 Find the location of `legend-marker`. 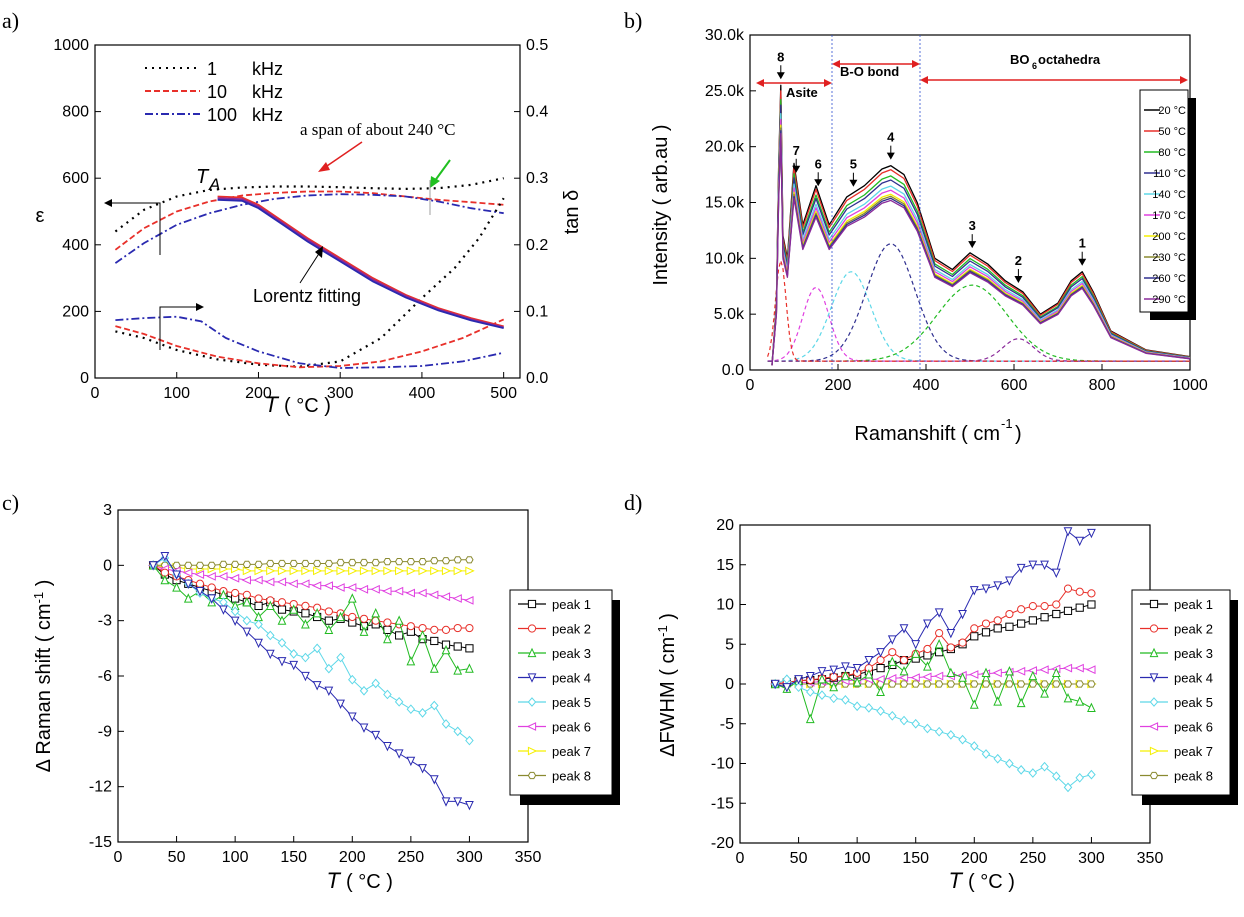

legend-marker is located at coordinates (1154, 604).